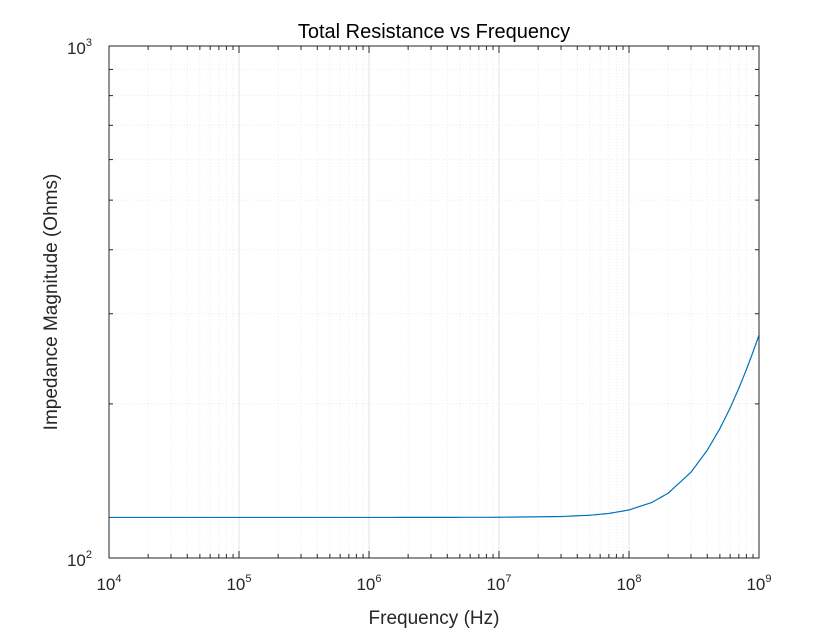 This screenshot has height=630, width=840. What do you see at coordinates (79, 47) in the screenshot?
I see `y-tick-label: 10³` at bounding box center [79, 47].